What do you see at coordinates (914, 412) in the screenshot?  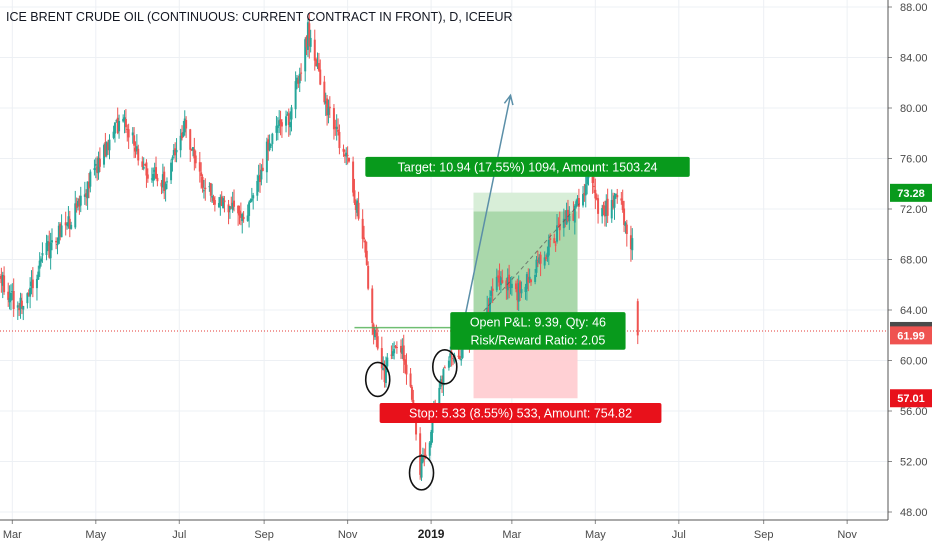 I see `y-tick-label: 56.00` at bounding box center [914, 412].